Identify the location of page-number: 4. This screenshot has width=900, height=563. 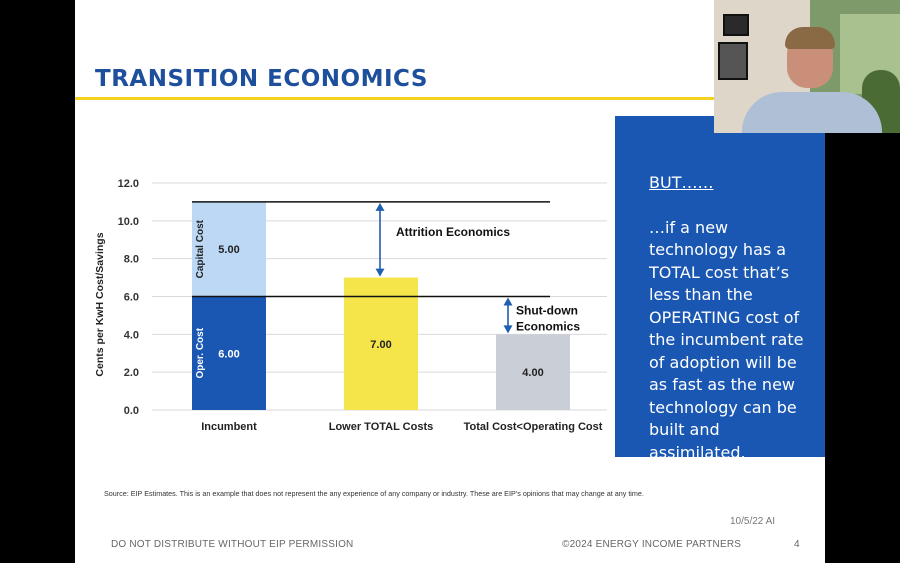
(797, 544).